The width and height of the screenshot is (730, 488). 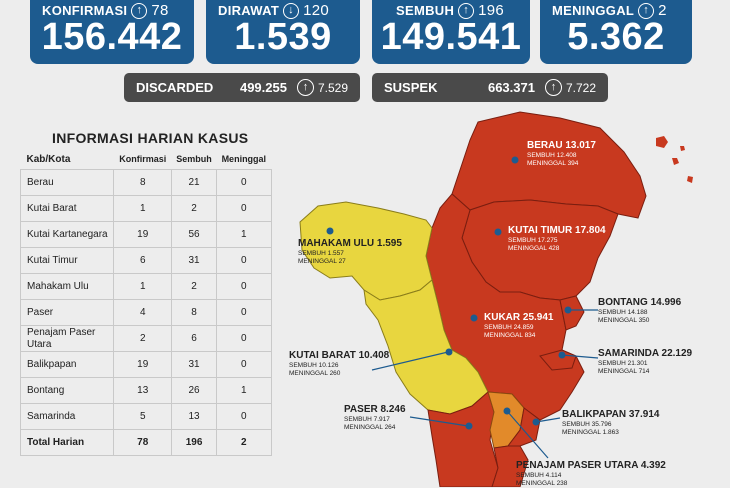 What do you see at coordinates (150, 138) in the screenshot?
I see `table-title: INFORMASI HARIAN KASUS` at bounding box center [150, 138].